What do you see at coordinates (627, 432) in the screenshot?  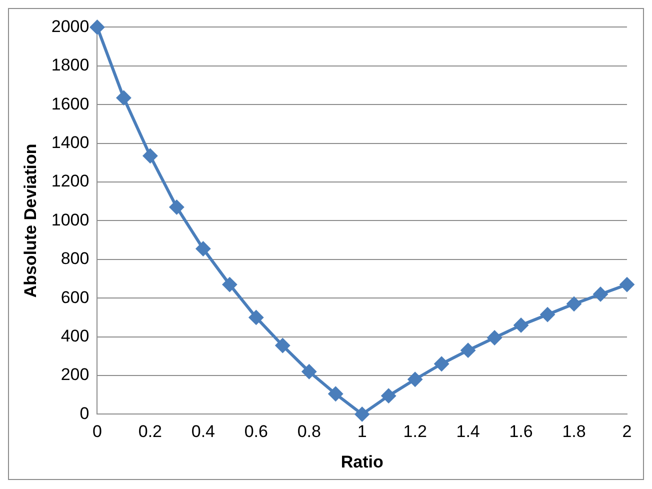 I see `x-tick-label: 2` at bounding box center [627, 432].